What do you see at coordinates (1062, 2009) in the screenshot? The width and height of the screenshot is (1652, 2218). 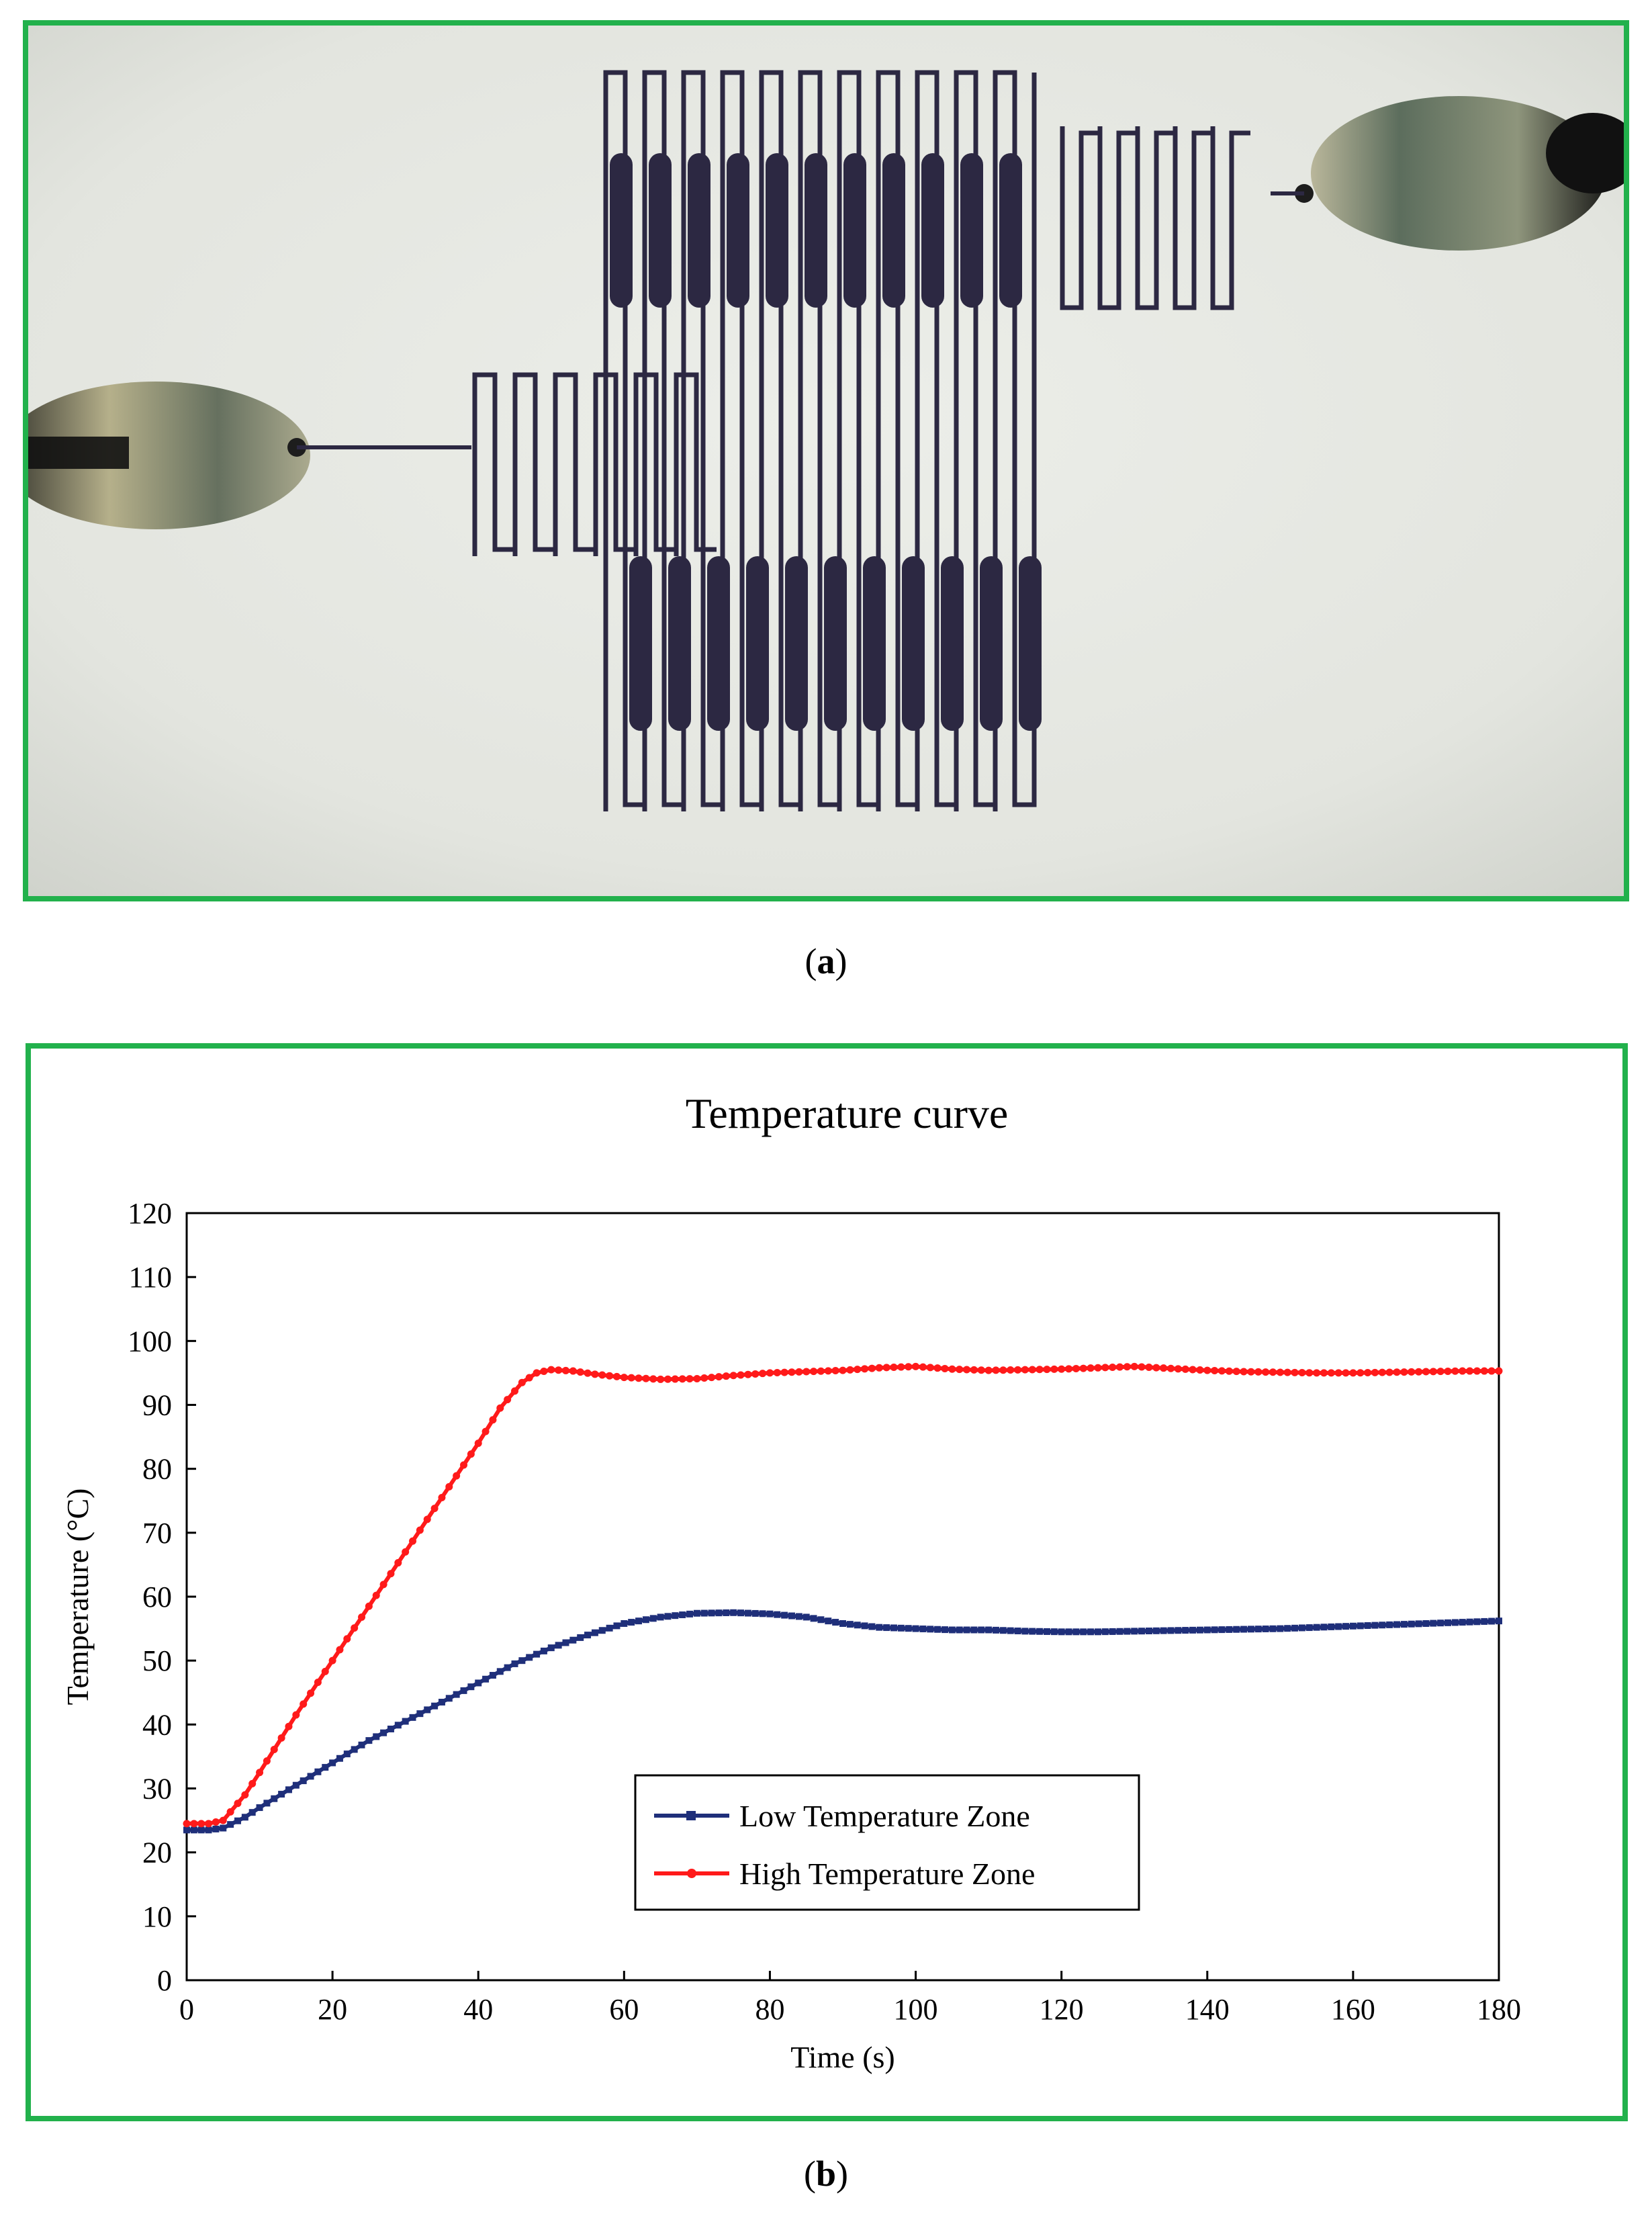 I see `x-tick-label: 120` at bounding box center [1062, 2009].